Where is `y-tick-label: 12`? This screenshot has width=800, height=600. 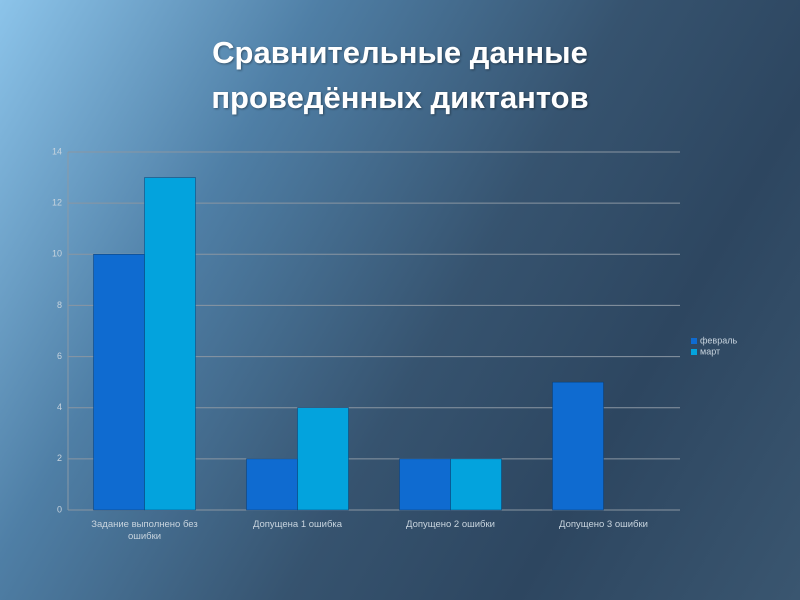
y-tick-label: 12 is located at coordinates (57, 203).